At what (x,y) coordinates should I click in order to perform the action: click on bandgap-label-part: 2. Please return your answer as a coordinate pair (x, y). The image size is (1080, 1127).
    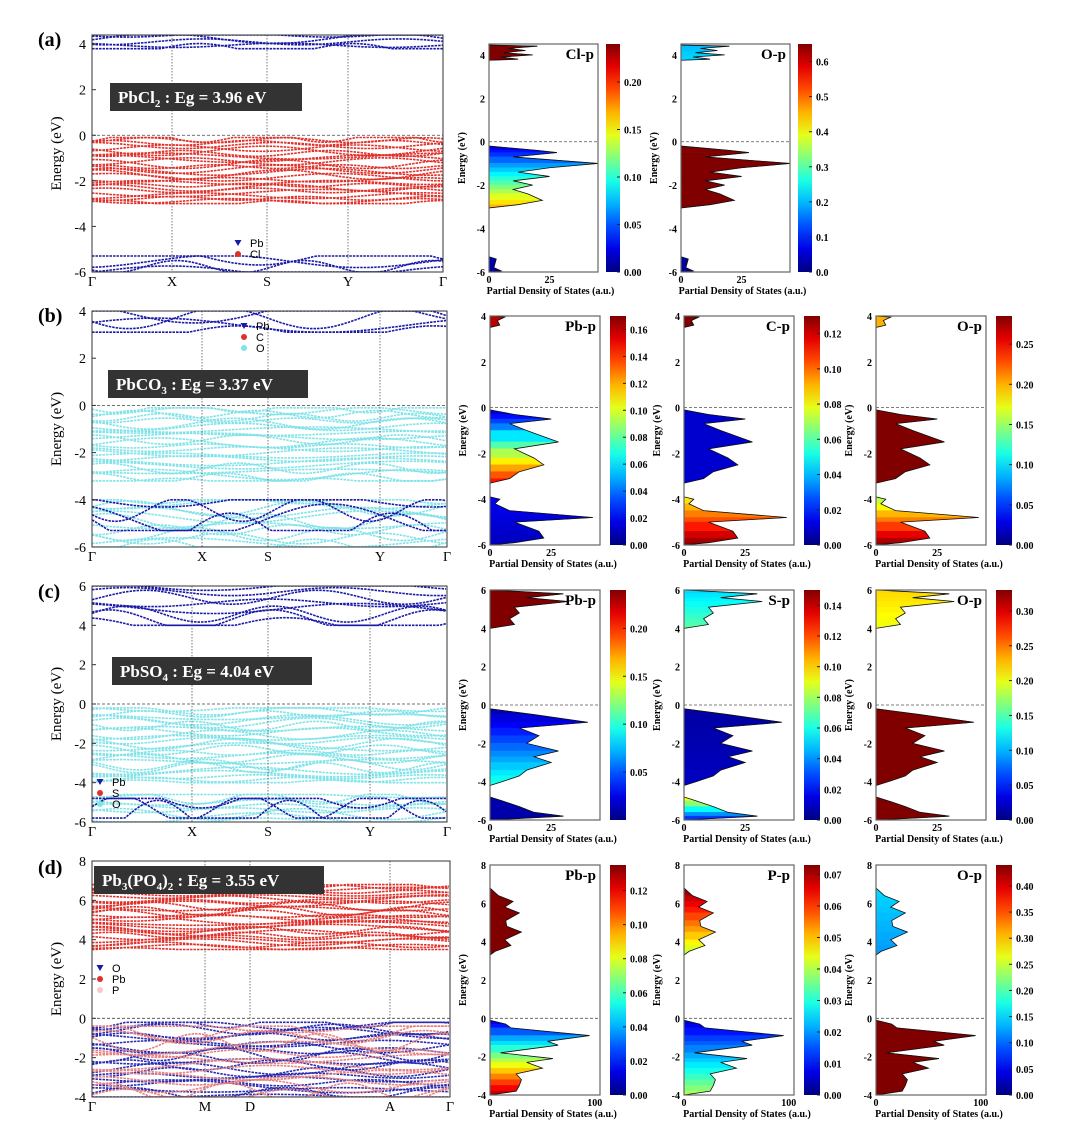
    Looking at the image, I should click on (158, 104).